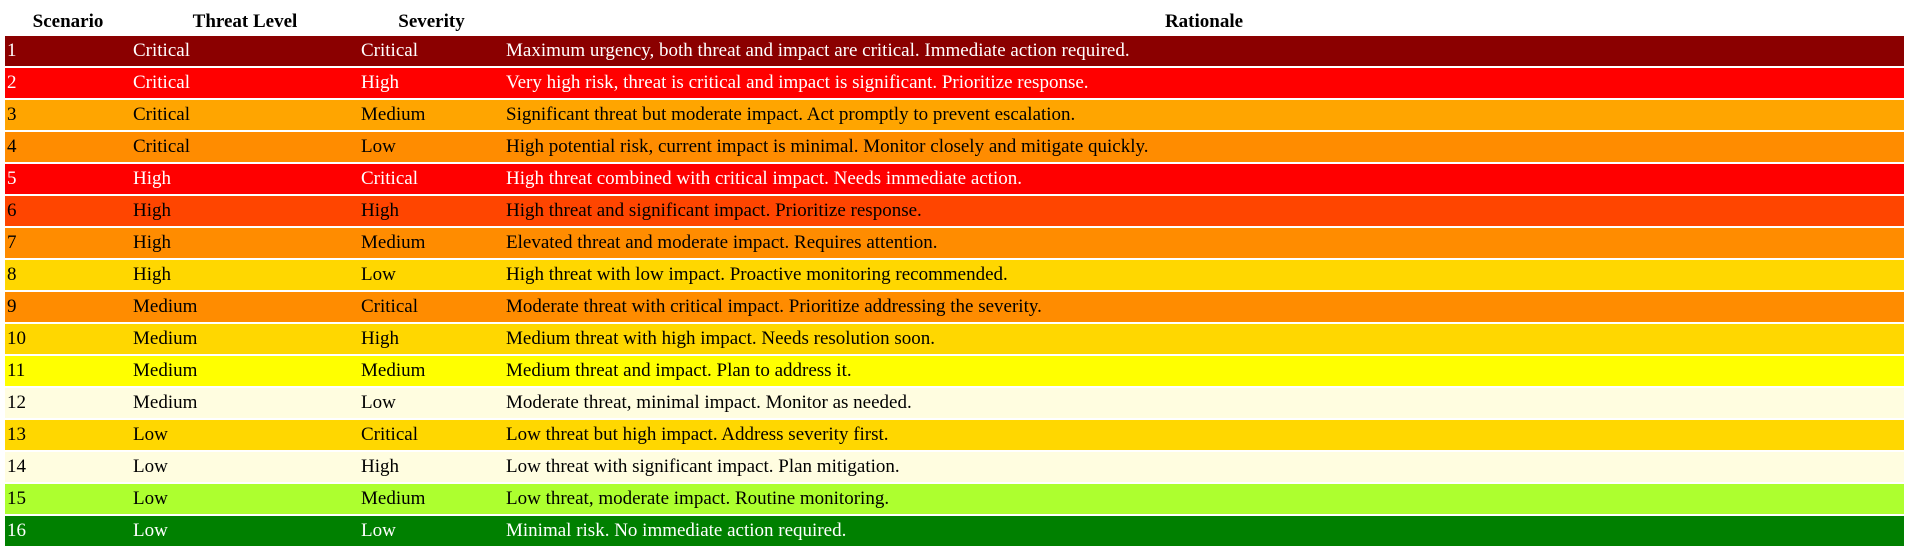 This screenshot has height=548, width=1912. What do you see at coordinates (12, 210) in the screenshot?
I see `scenario-cell: 6` at bounding box center [12, 210].